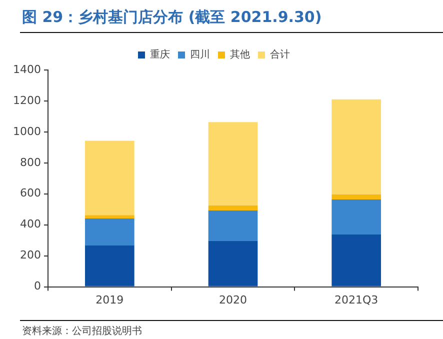 This screenshot has height=339, width=443. I want to click on chart-title: 图 29：乡村基门店分布 (截至 2021.9.30), so click(172, 17).